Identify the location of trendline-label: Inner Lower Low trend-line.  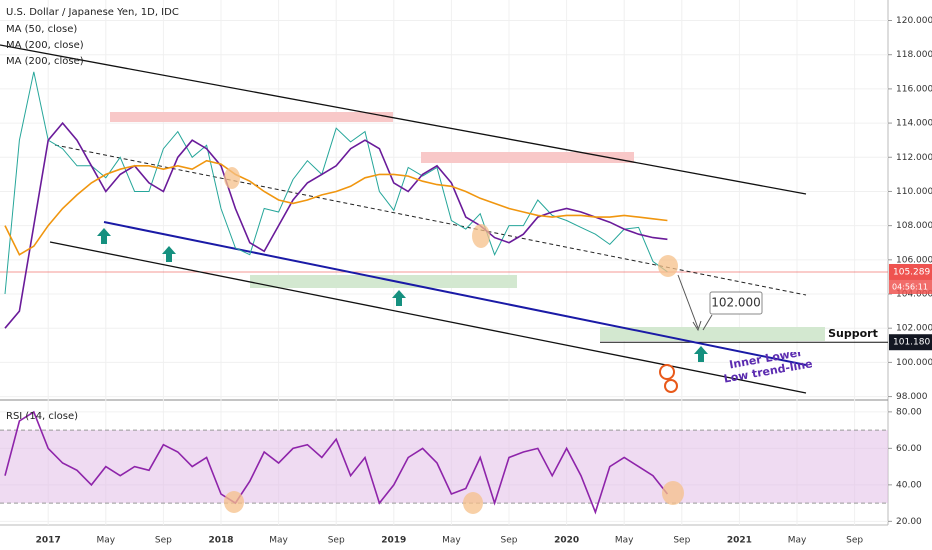
(767, 369).